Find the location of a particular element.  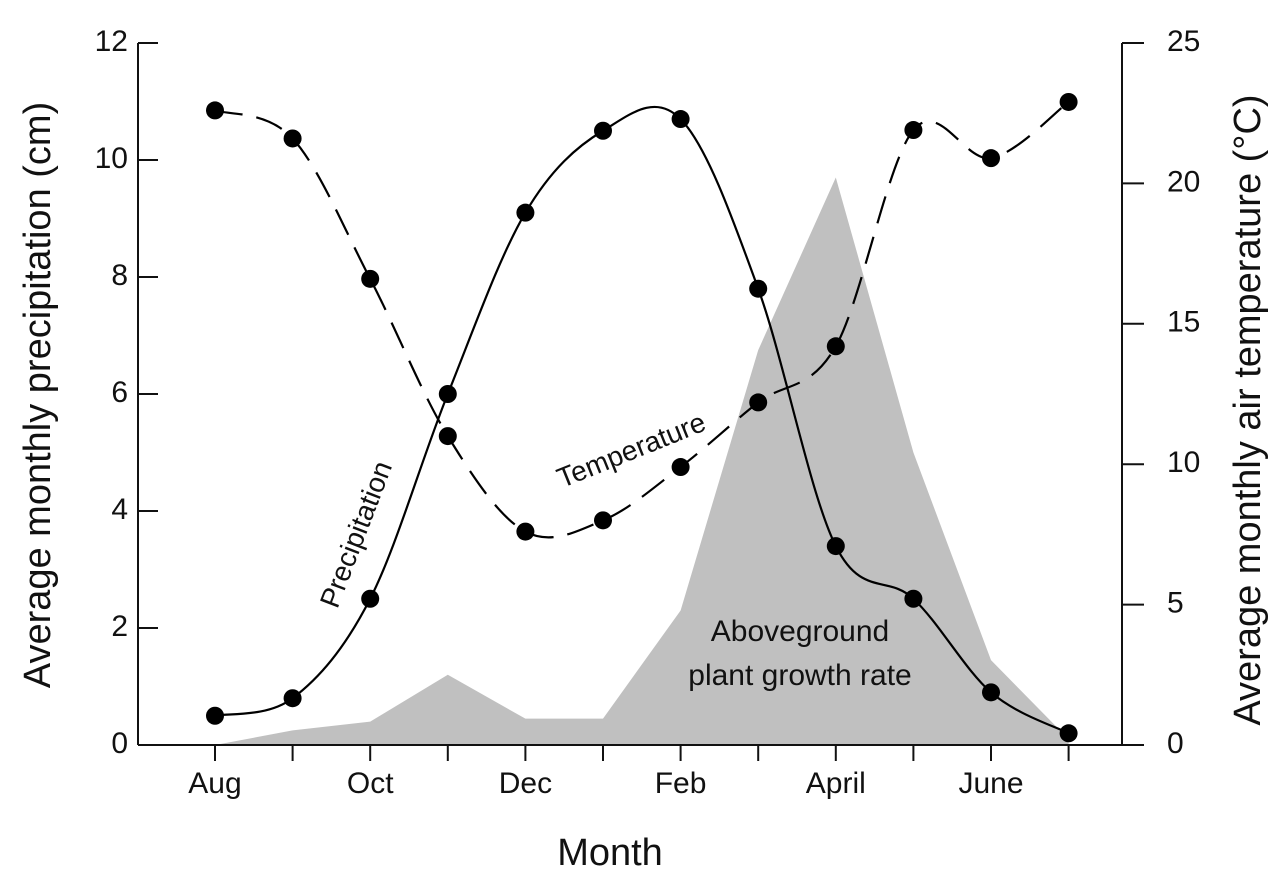

x-tick-label: Aug is located at coordinates (214, 783).